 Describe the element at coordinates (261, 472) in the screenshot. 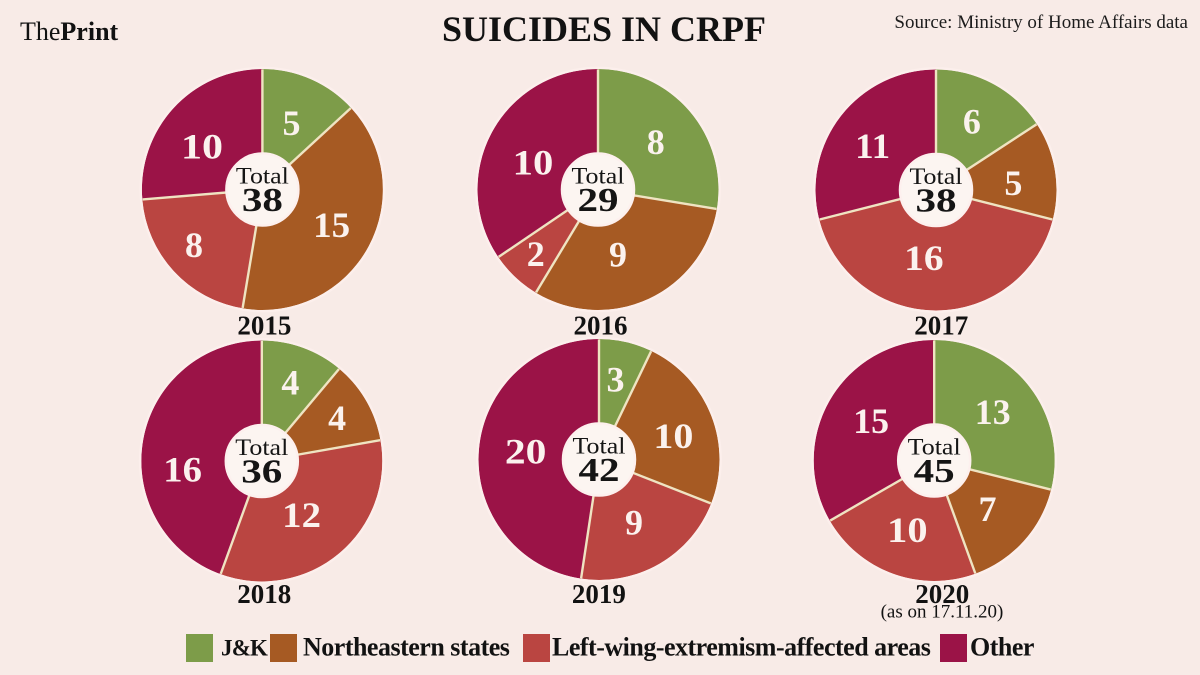

I see `svg-text: 36` at that location.